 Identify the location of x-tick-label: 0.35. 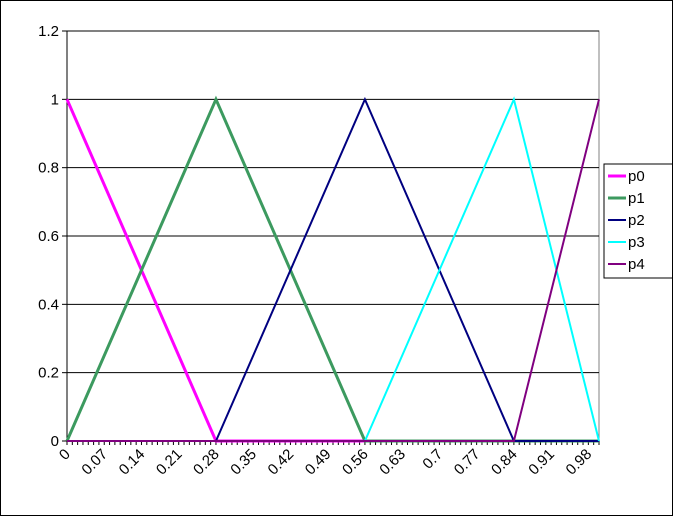
(243, 462).